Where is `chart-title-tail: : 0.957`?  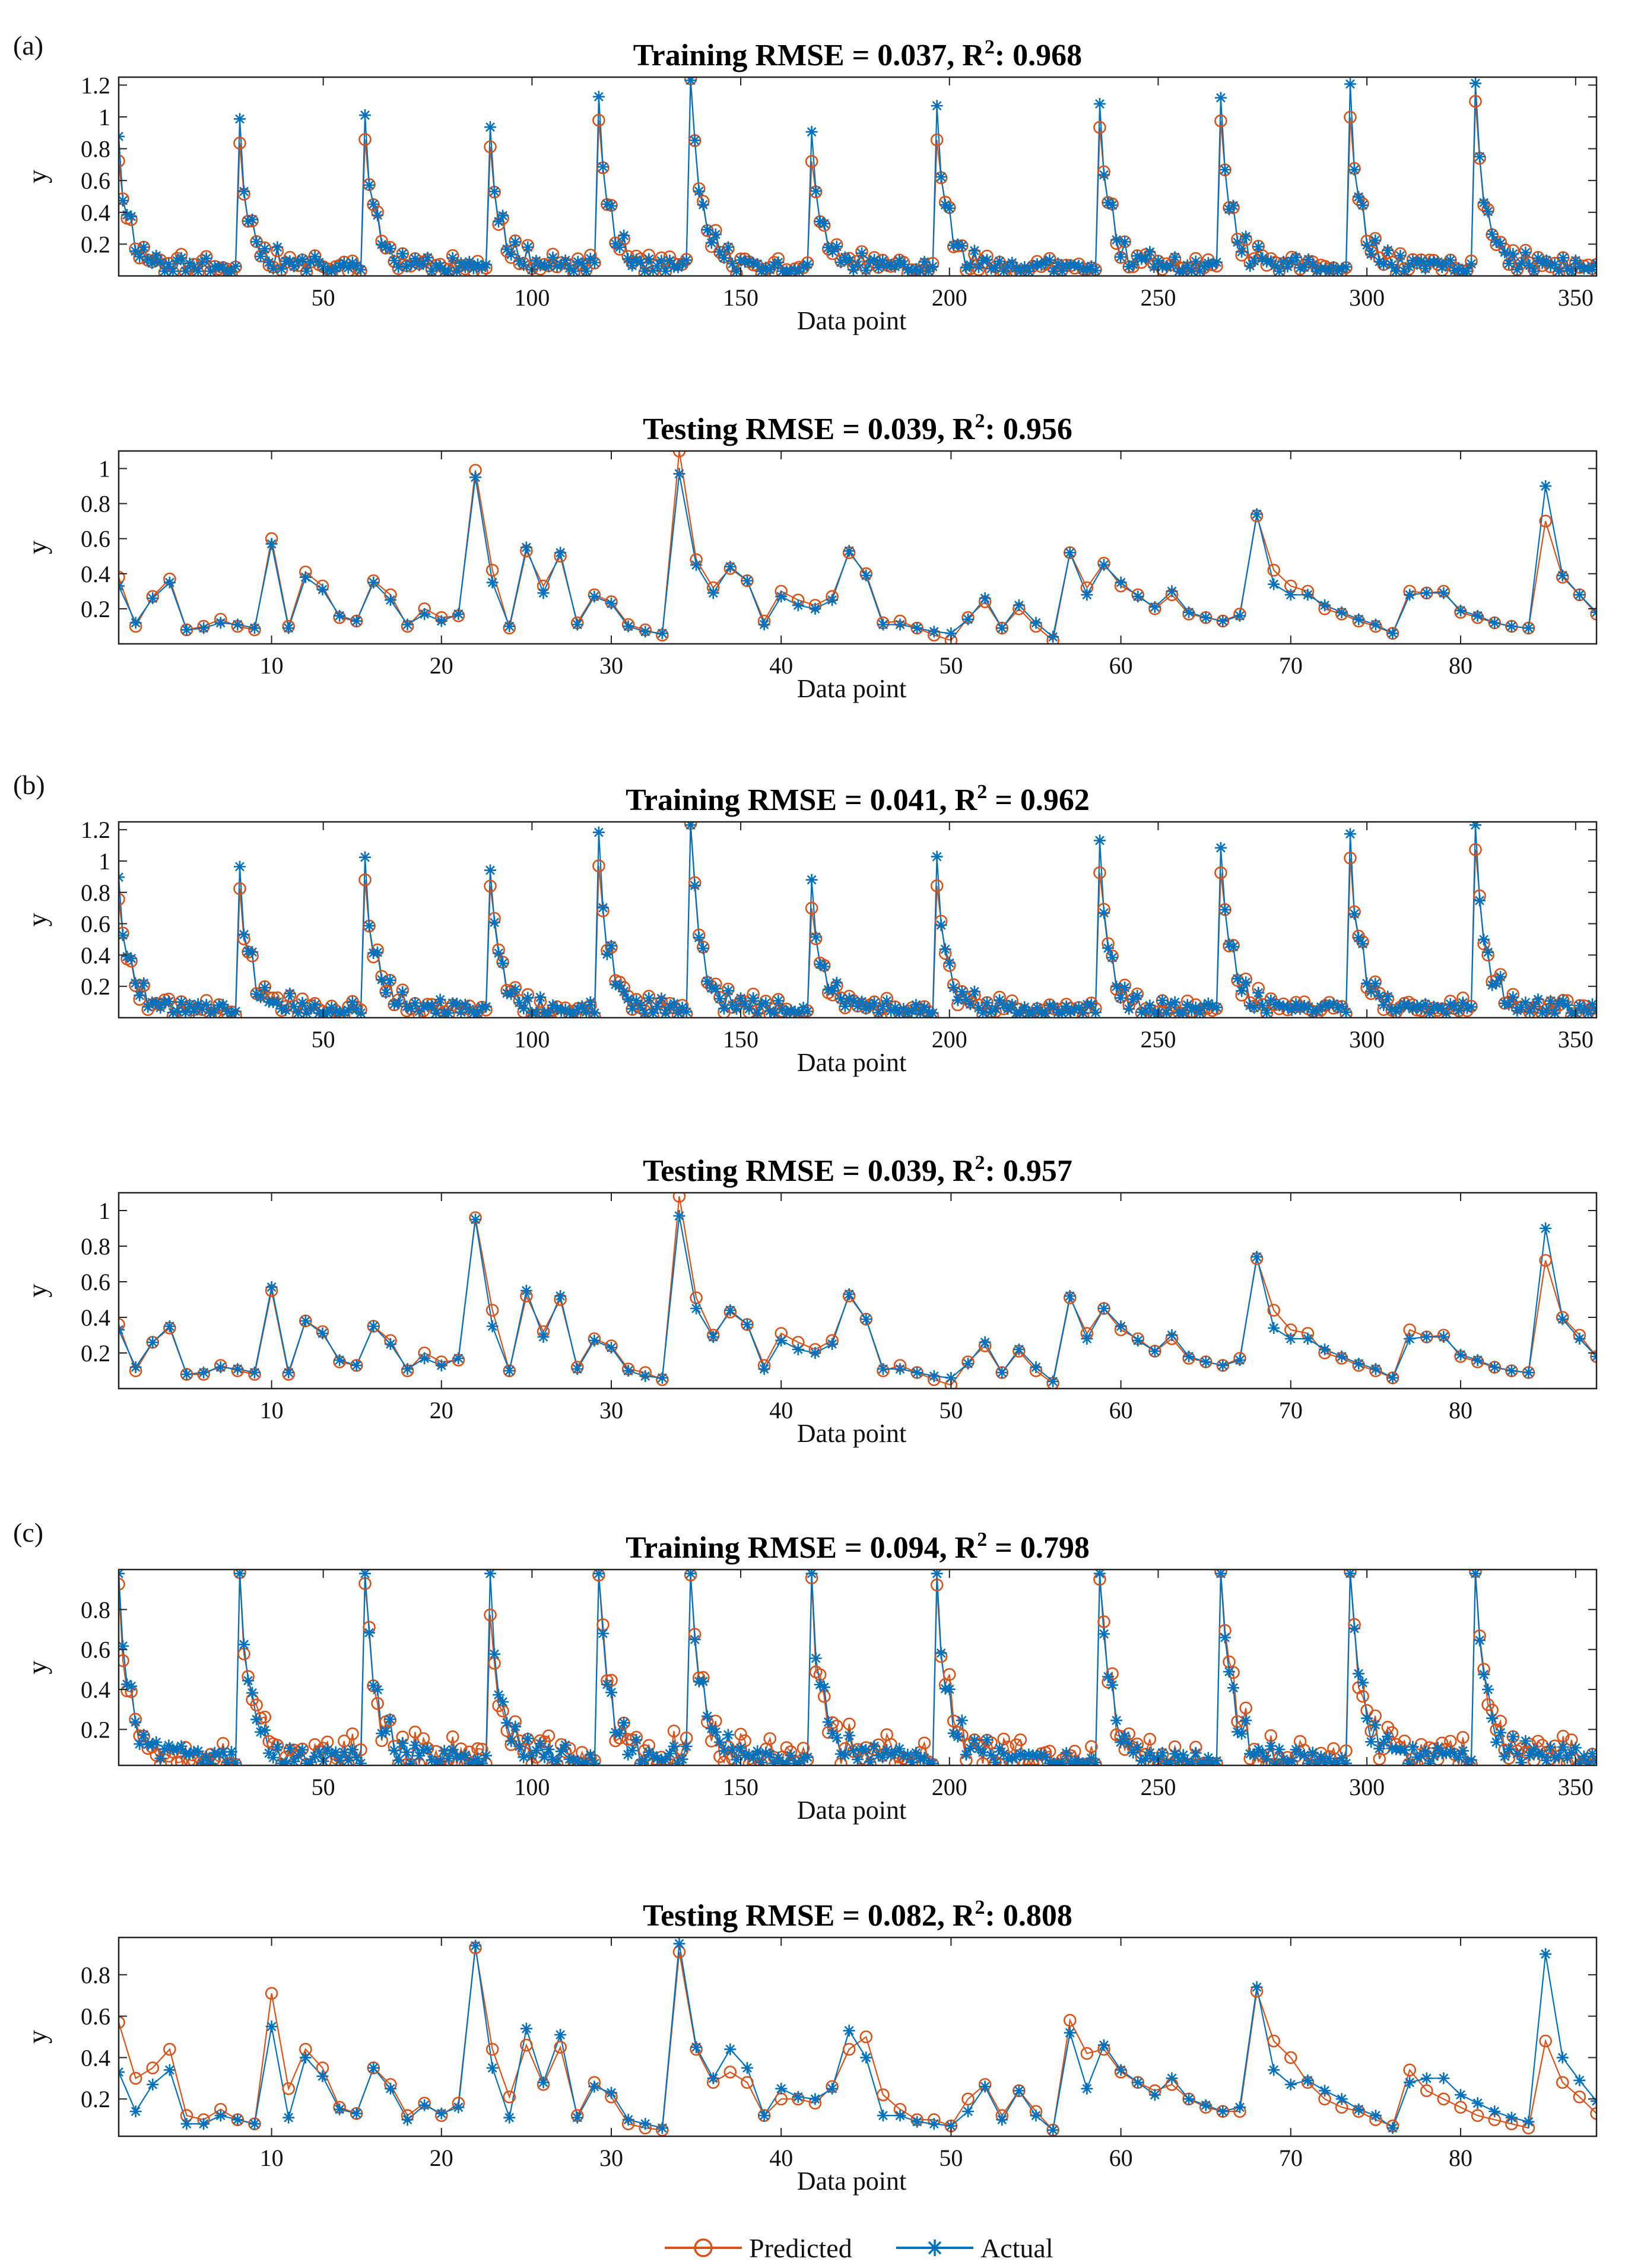 chart-title-tail: : 0.957 is located at coordinates (1028, 1171).